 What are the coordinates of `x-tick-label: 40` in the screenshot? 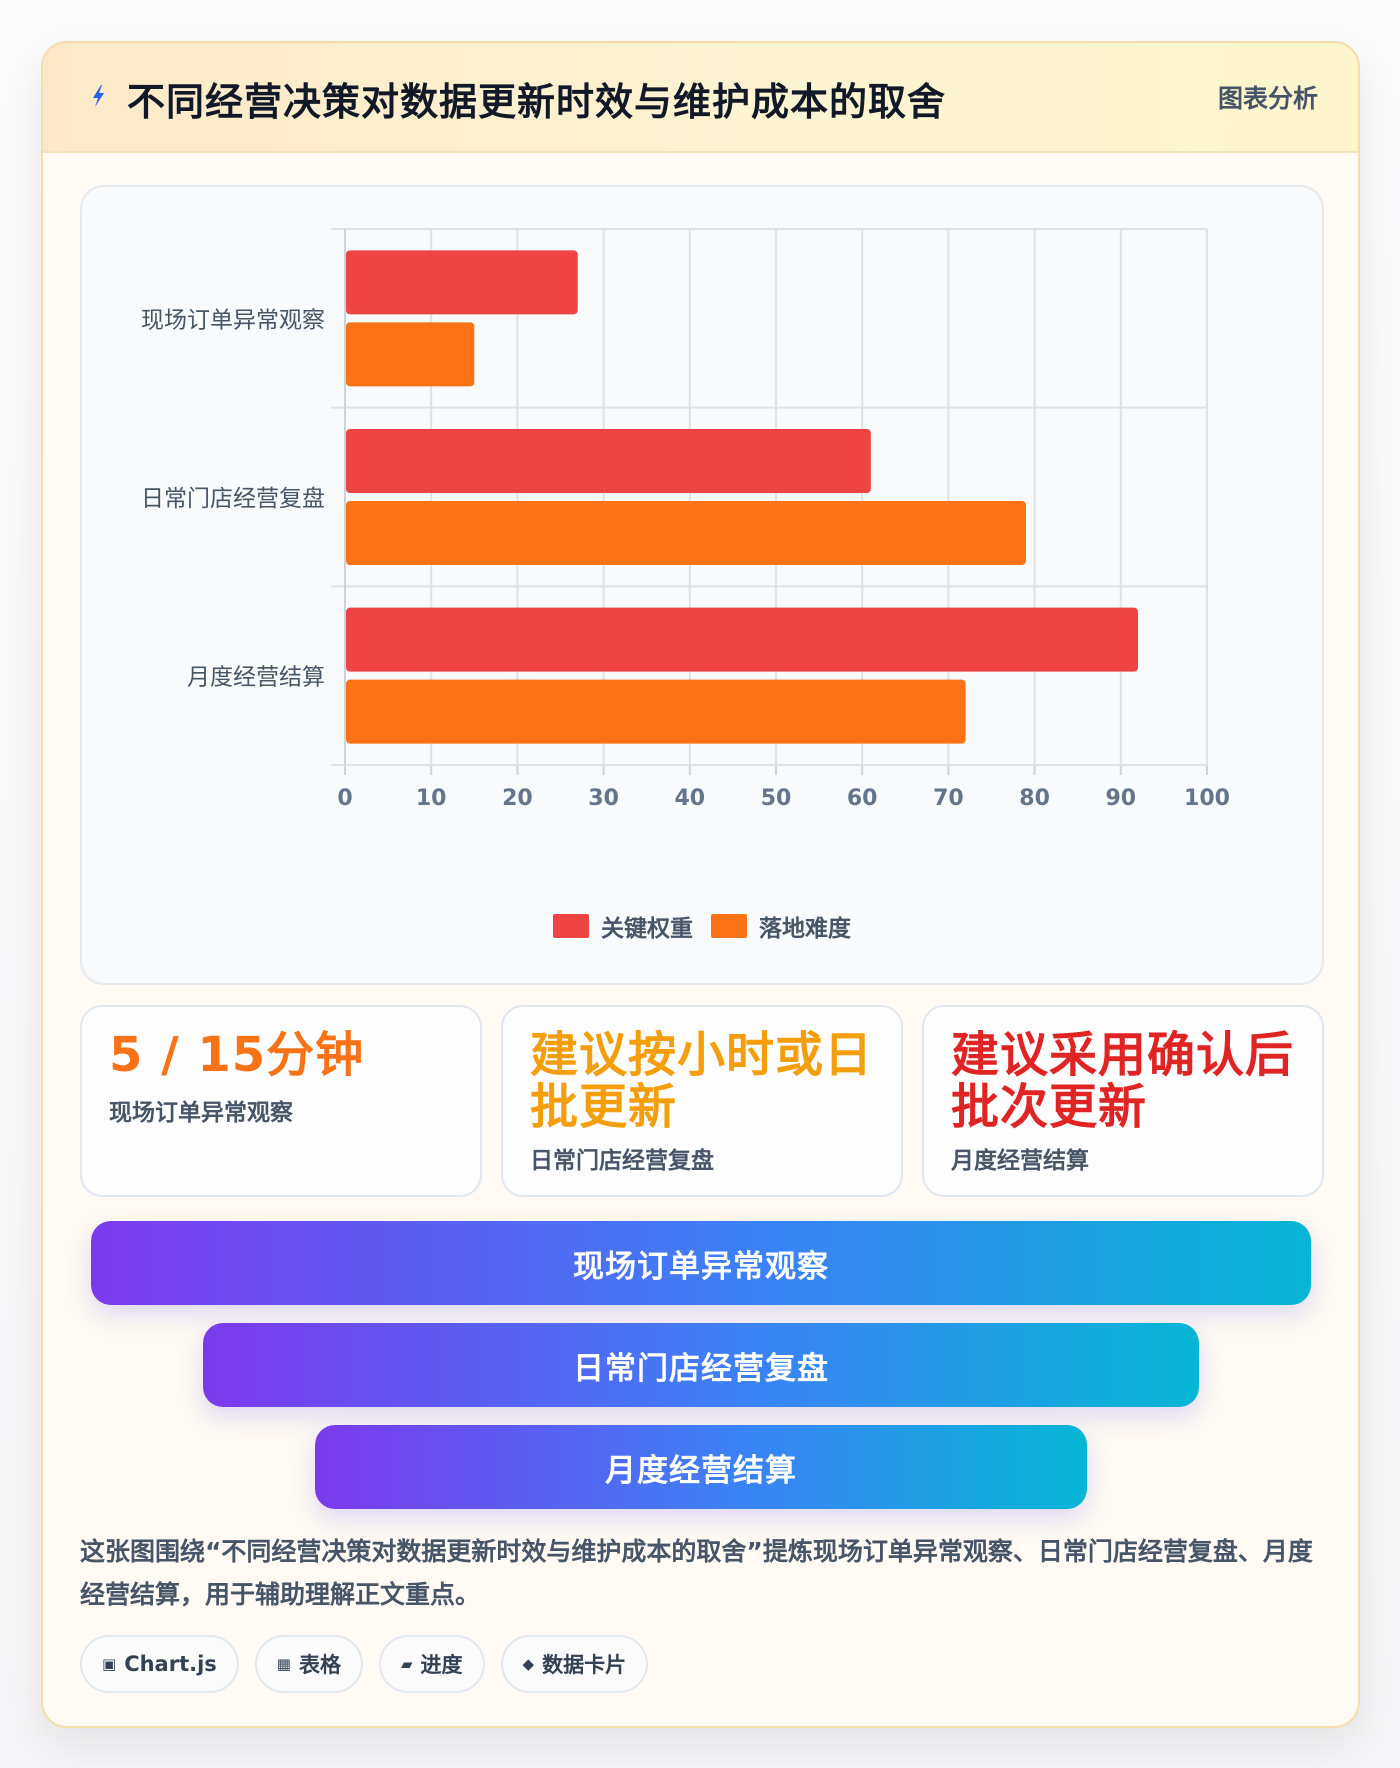 It's located at (689, 798).